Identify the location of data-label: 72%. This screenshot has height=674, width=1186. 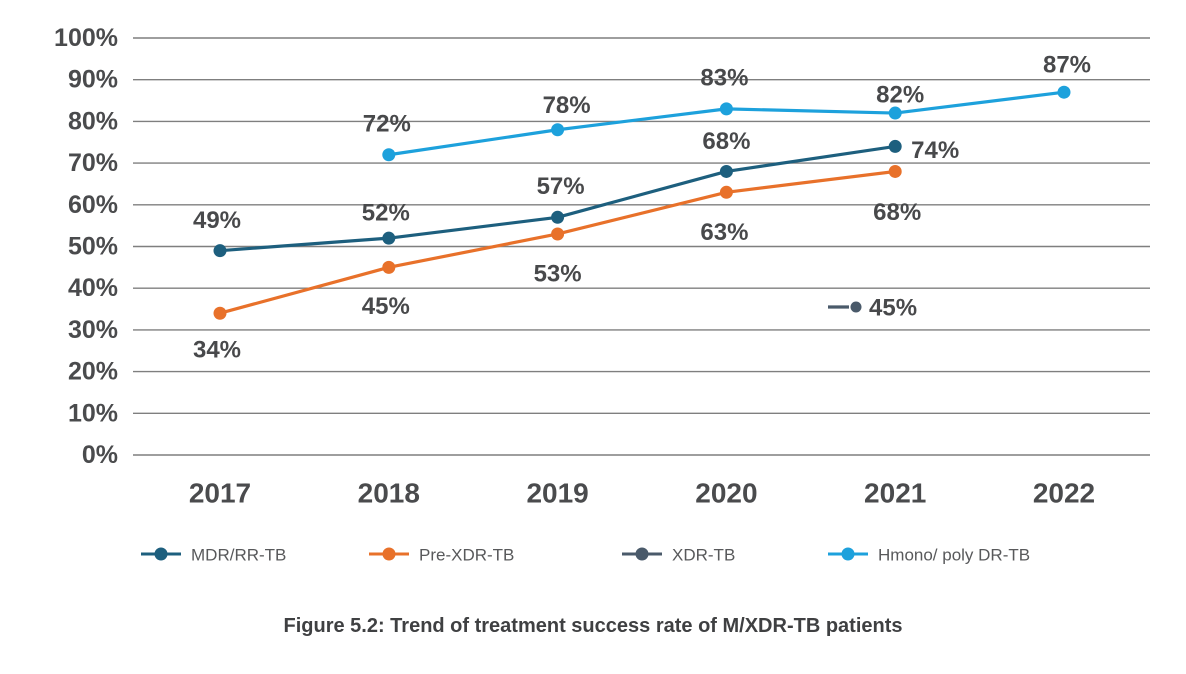
(387, 123).